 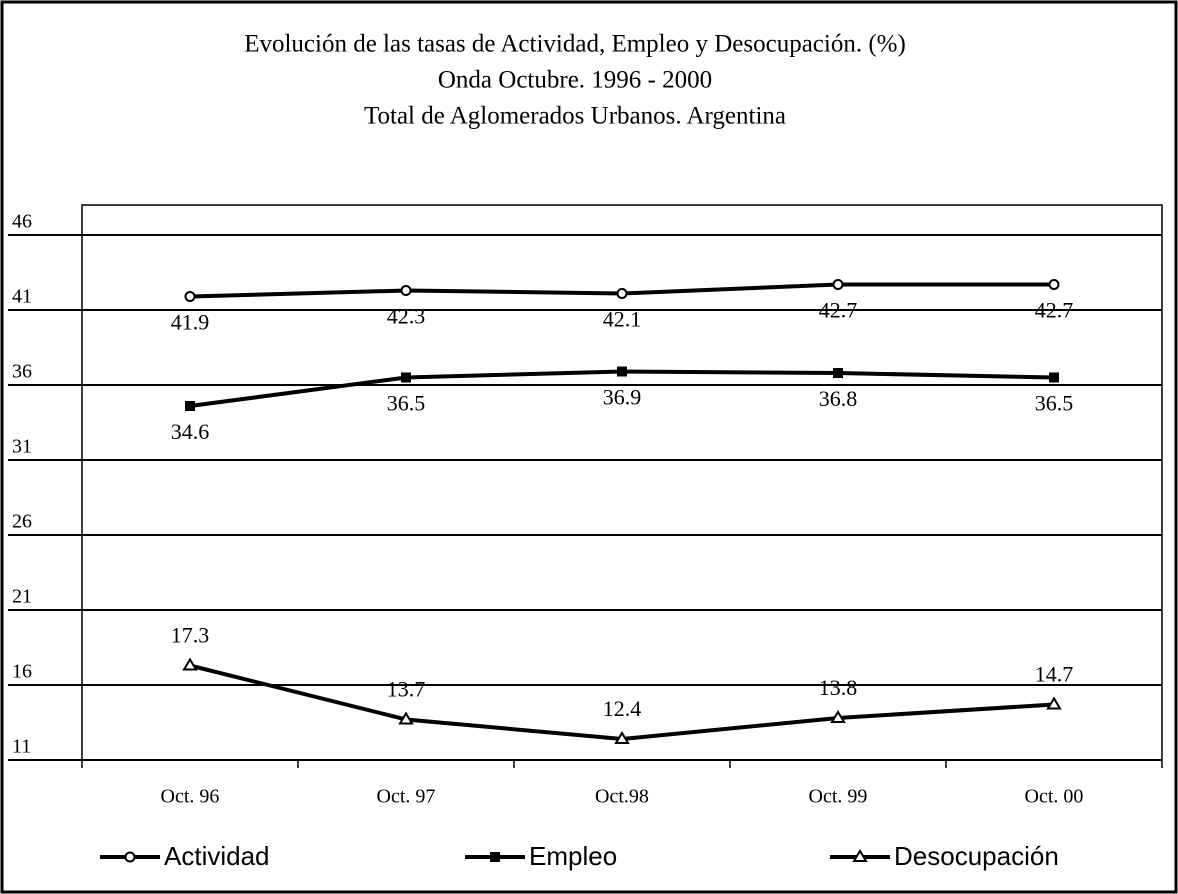 I want to click on data-label: 42.1, so click(x=622, y=319).